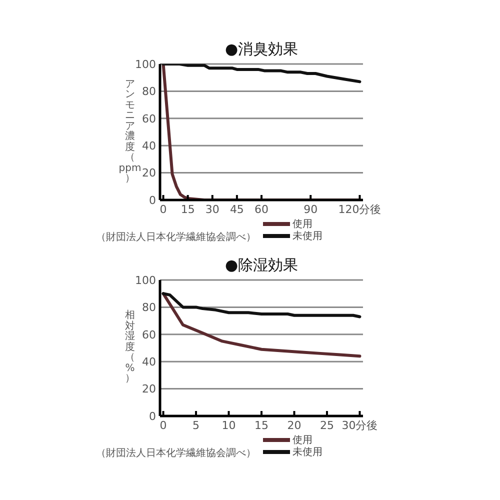 Image resolution: width=500 pixels, height=500 pixels. What do you see at coordinates (327, 425) in the screenshot?
I see `x-tick-label: 25` at bounding box center [327, 425].